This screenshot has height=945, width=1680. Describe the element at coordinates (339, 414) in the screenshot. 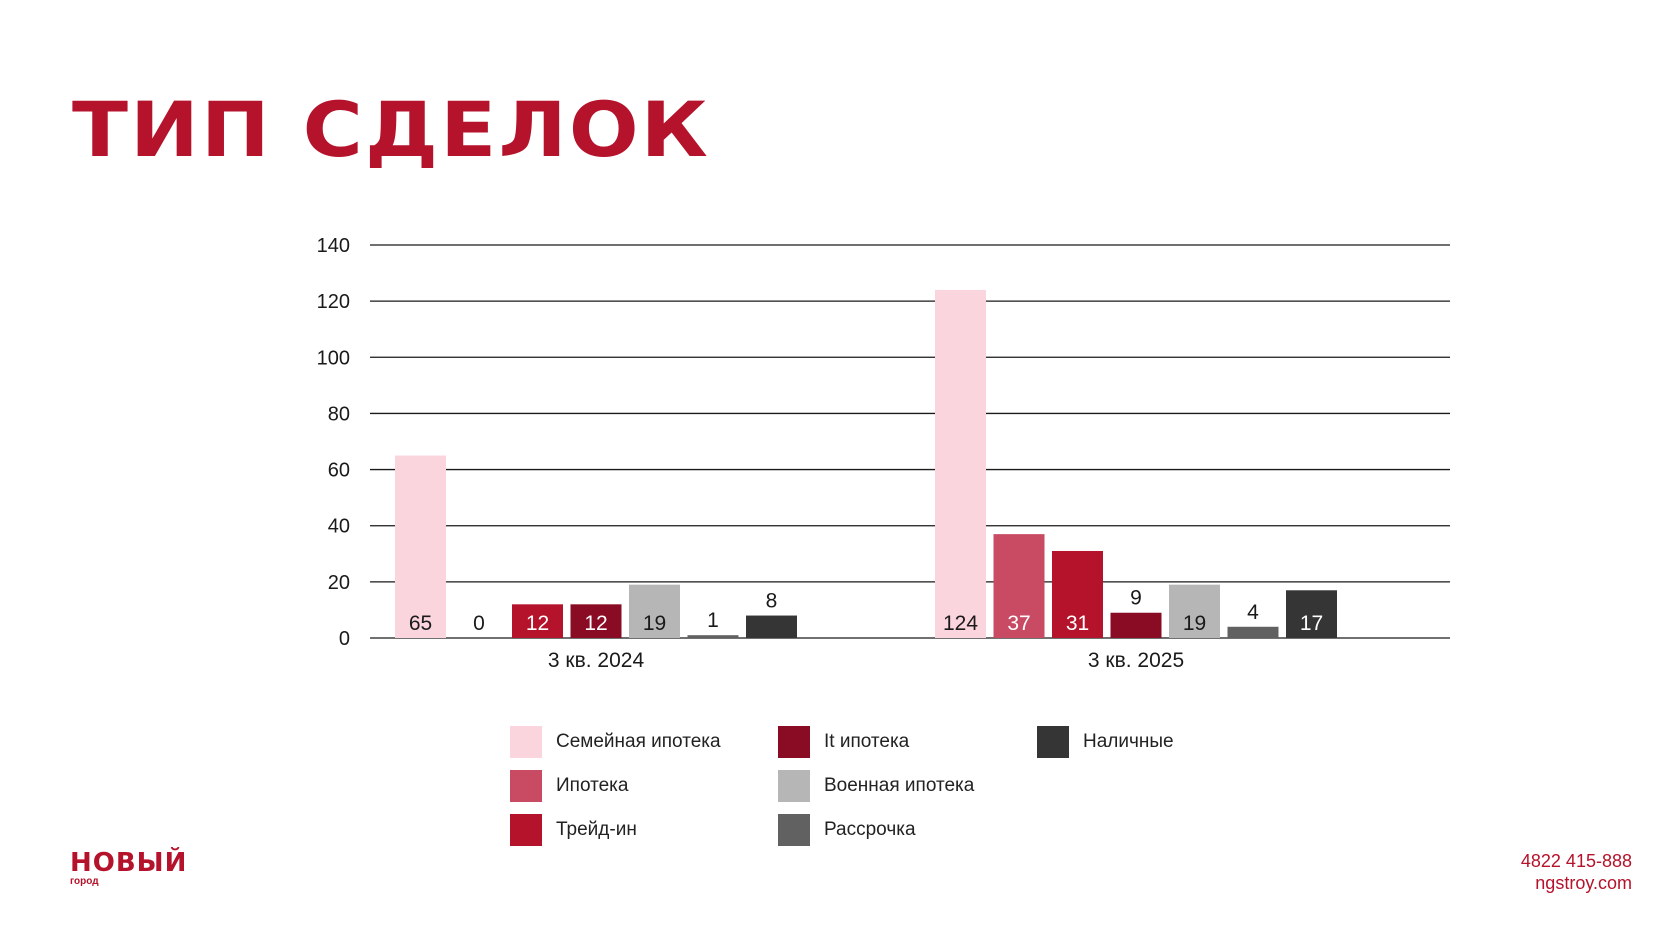

I see `y-tick-label: 80` at that location.